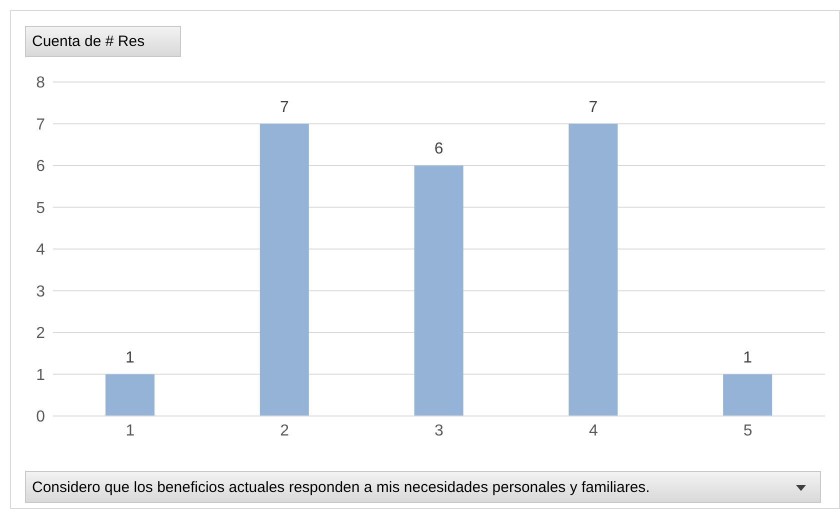 This screenshot has height=509, width=840. Describe the element at coordinates (130, 431) in the screenshot. I see `x-tick-label: 1` at that location.